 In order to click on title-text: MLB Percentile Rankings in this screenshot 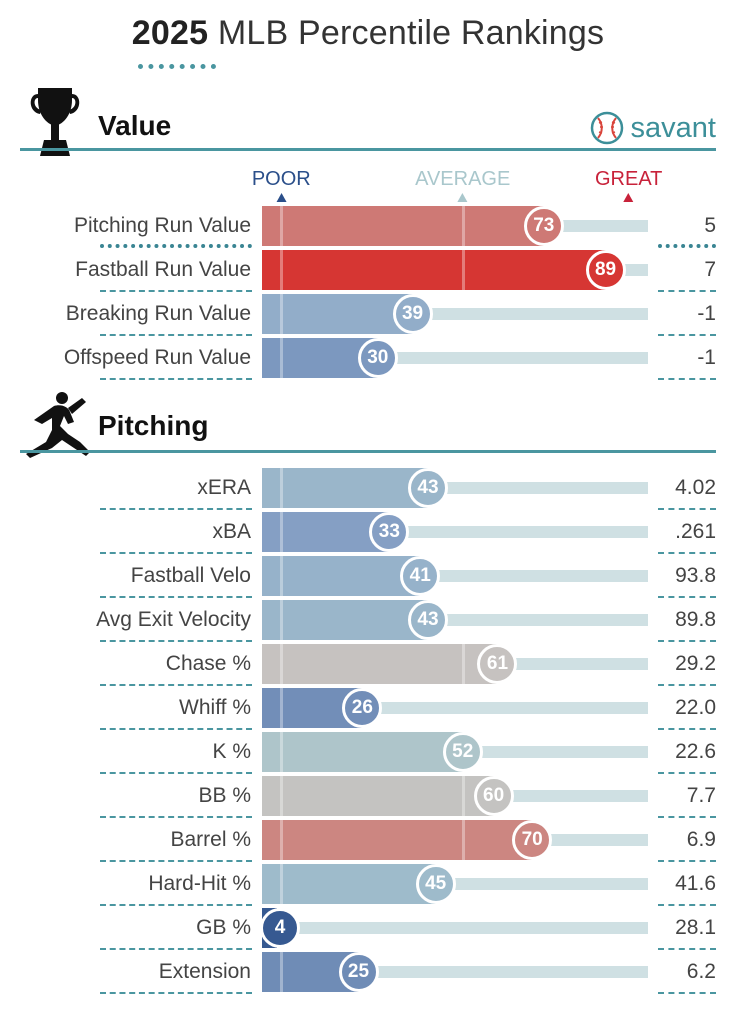, I will do `click(406, 33)`.